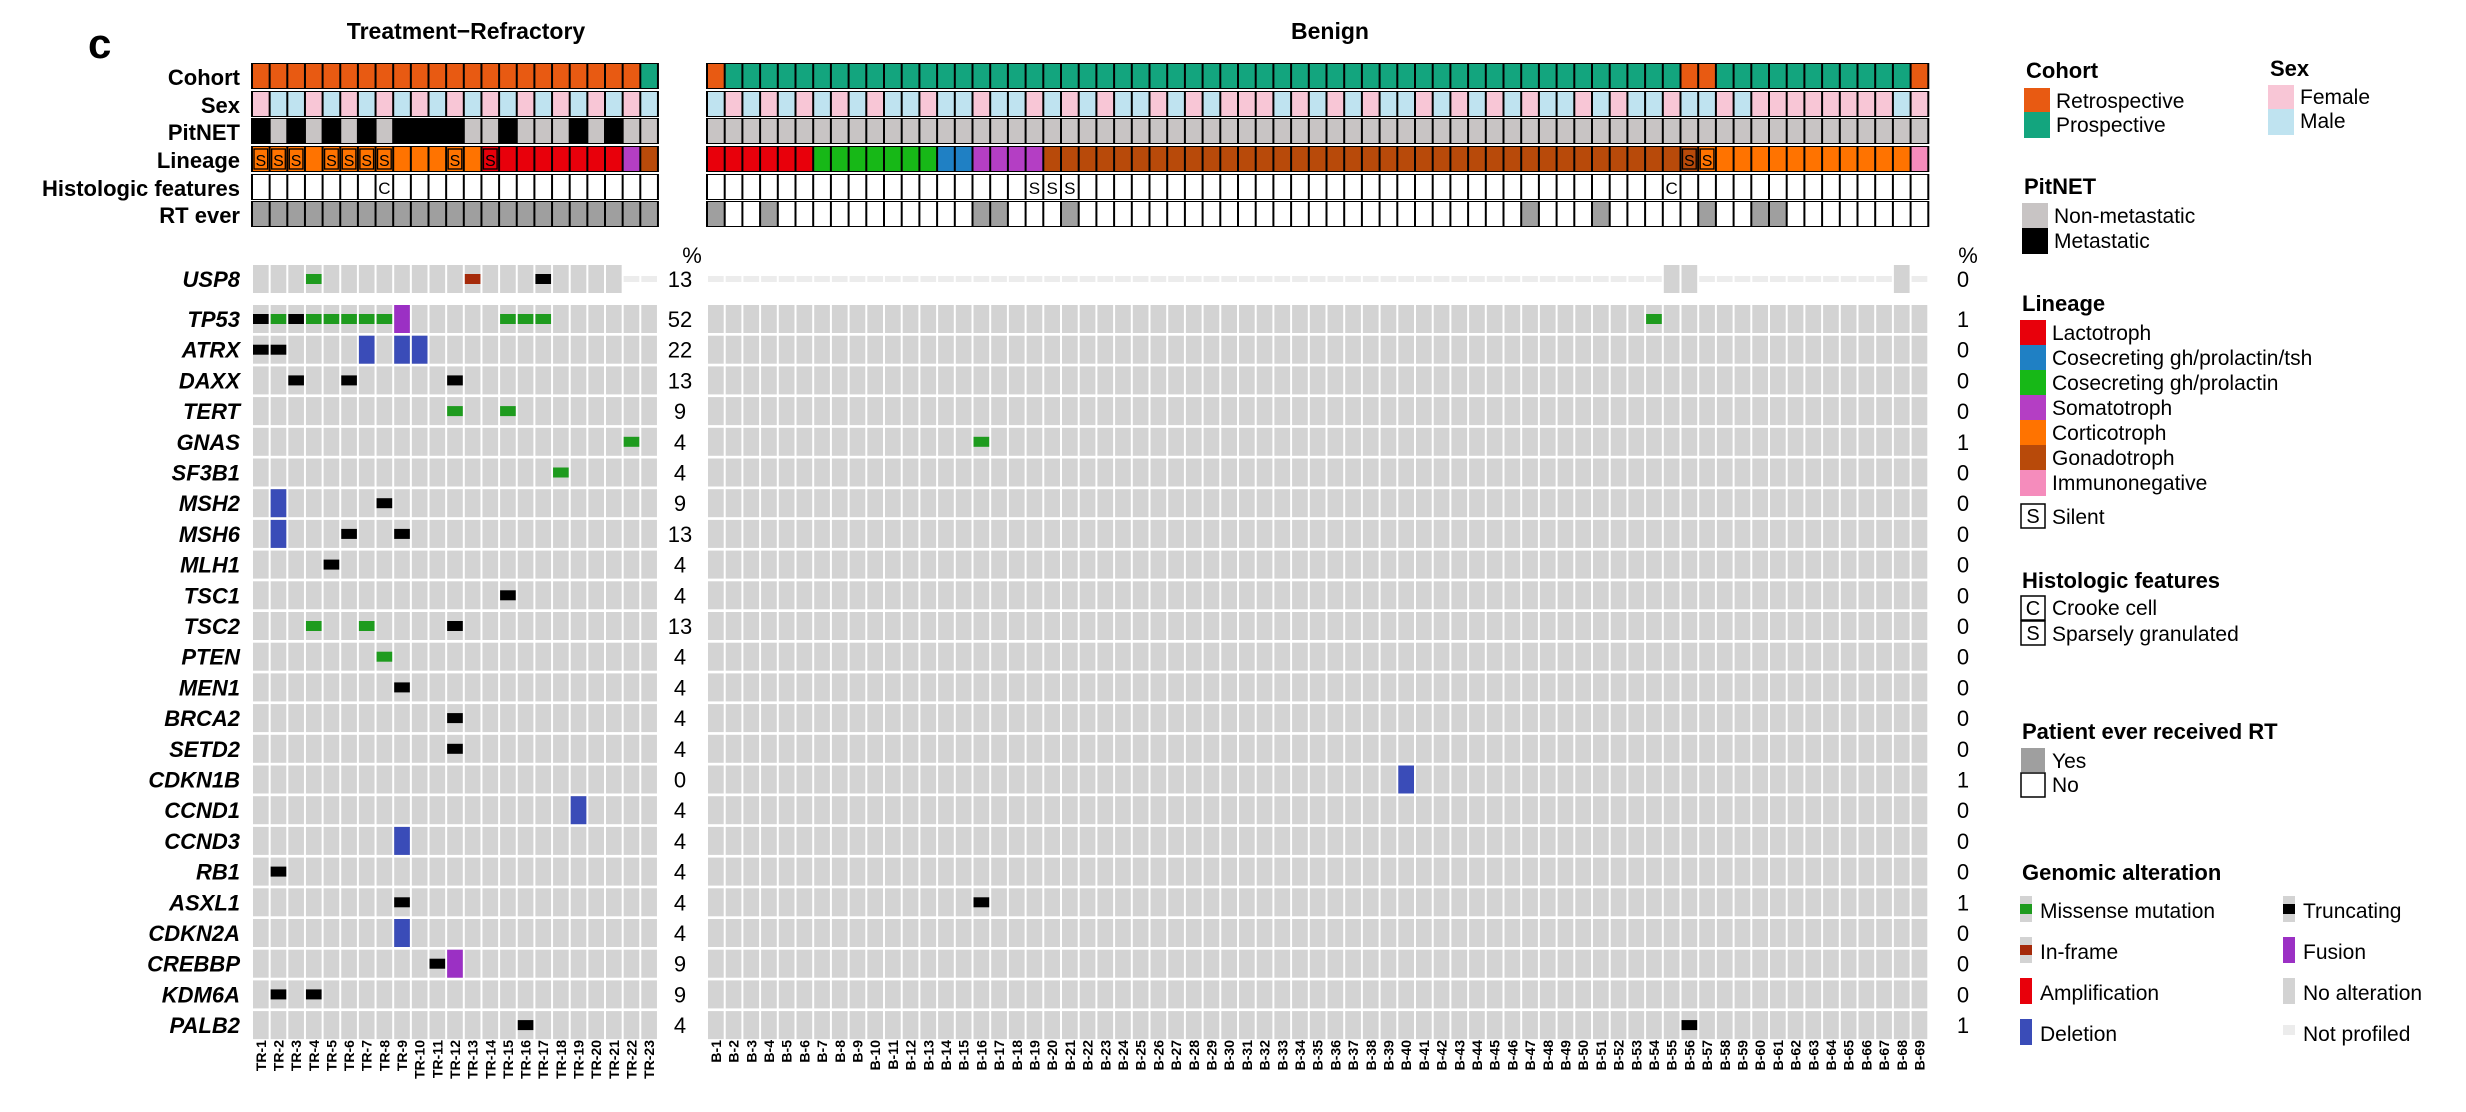  Describe the element at coordinates (194, 933) in the screenshot. I see `gene-label-CDKN2A: CDKN2A` at that location.